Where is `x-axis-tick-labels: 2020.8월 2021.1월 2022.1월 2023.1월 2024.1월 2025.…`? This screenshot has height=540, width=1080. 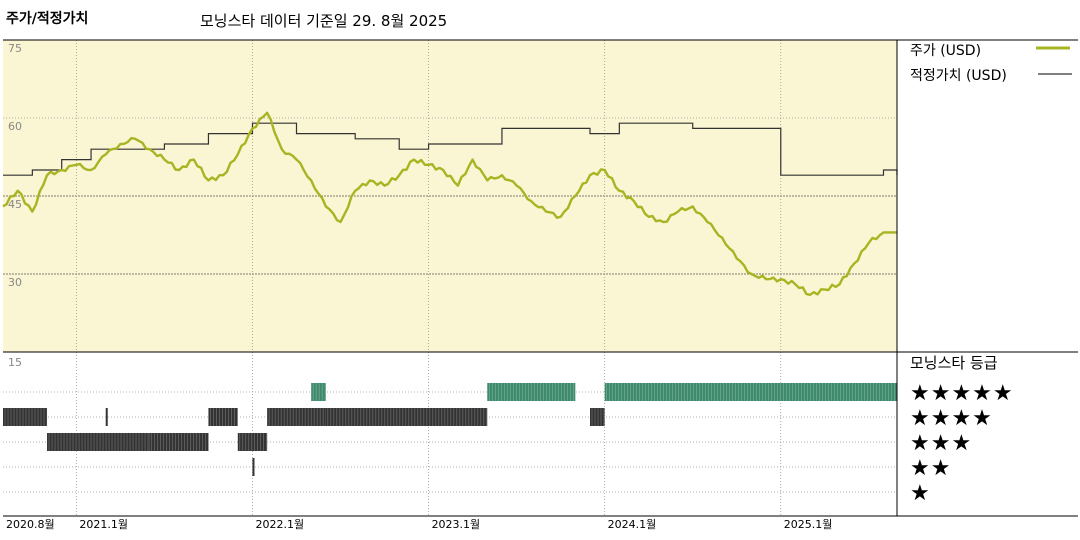
x-axis-tick-labels: 2020.8월 2021.1월 2022.1월 2023.1월 2024.1월 2025.… is located at coordinates (419, 524).